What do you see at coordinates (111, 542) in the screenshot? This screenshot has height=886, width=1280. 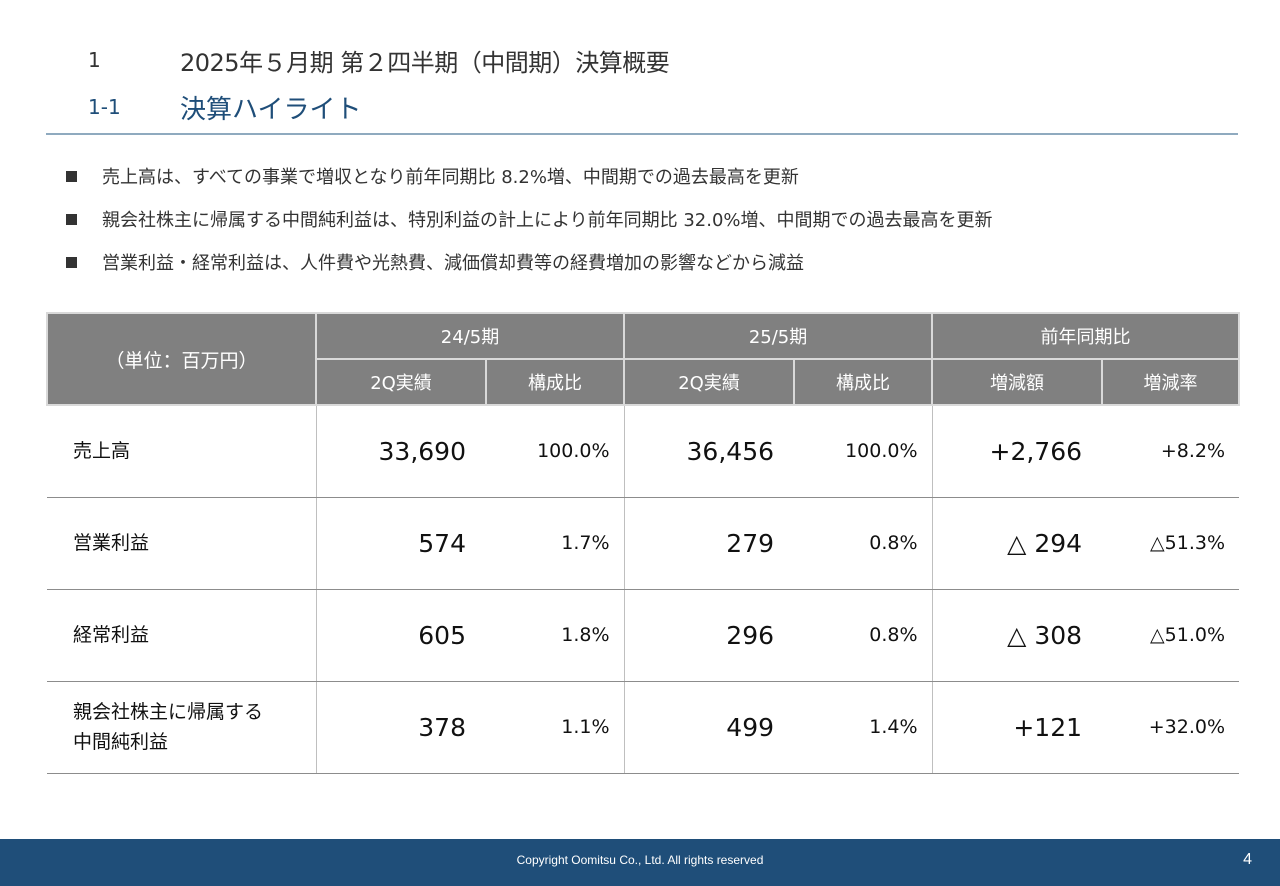 I see `row-label-line1: 営業利益` at bounding box center [111, 542].